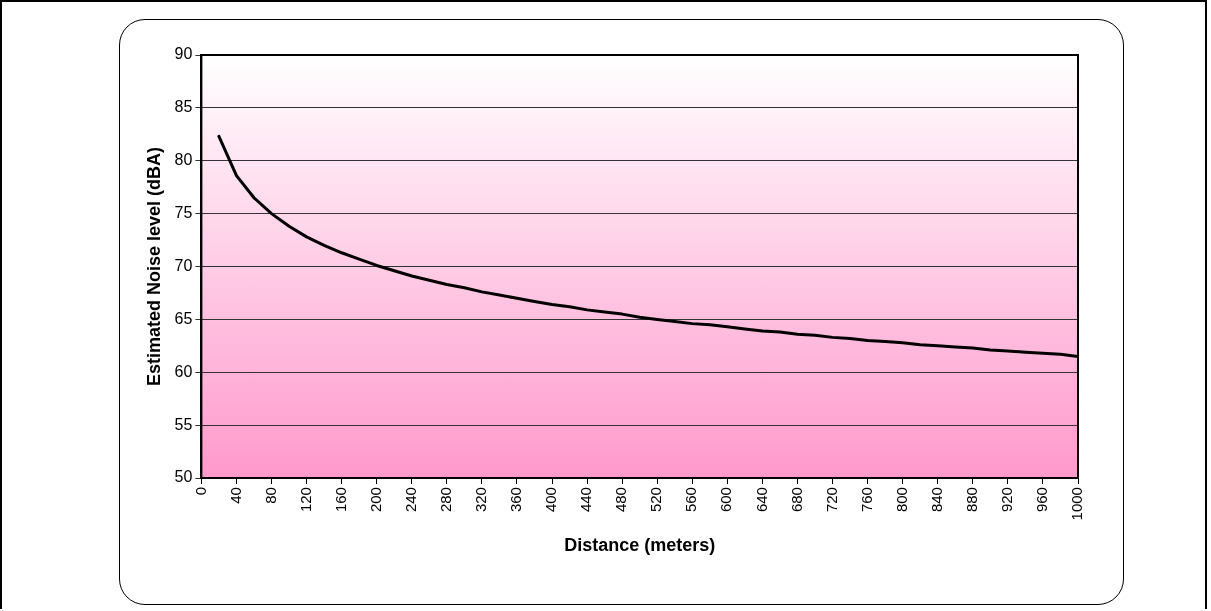 Image resolution: width=1211 pixels, height=611 pixels. I want to click on x-tick-label: 720, so click(831, 500).